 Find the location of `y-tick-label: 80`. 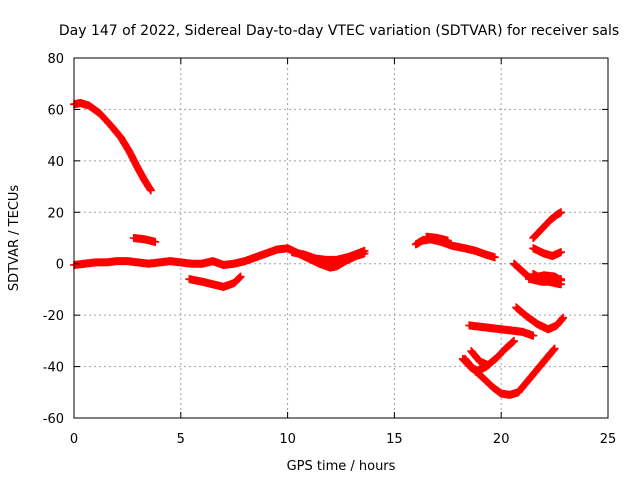

y-tick-label: 80 is located at coordinates (55, 59).